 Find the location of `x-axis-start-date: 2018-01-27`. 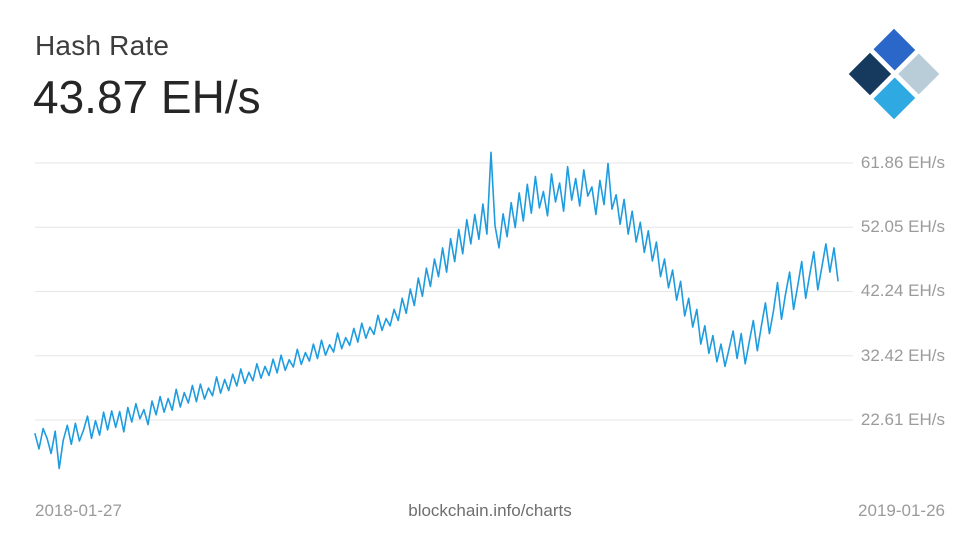

x-axis-start-date: 2018-01-27 is located at coordinates (78, 510).